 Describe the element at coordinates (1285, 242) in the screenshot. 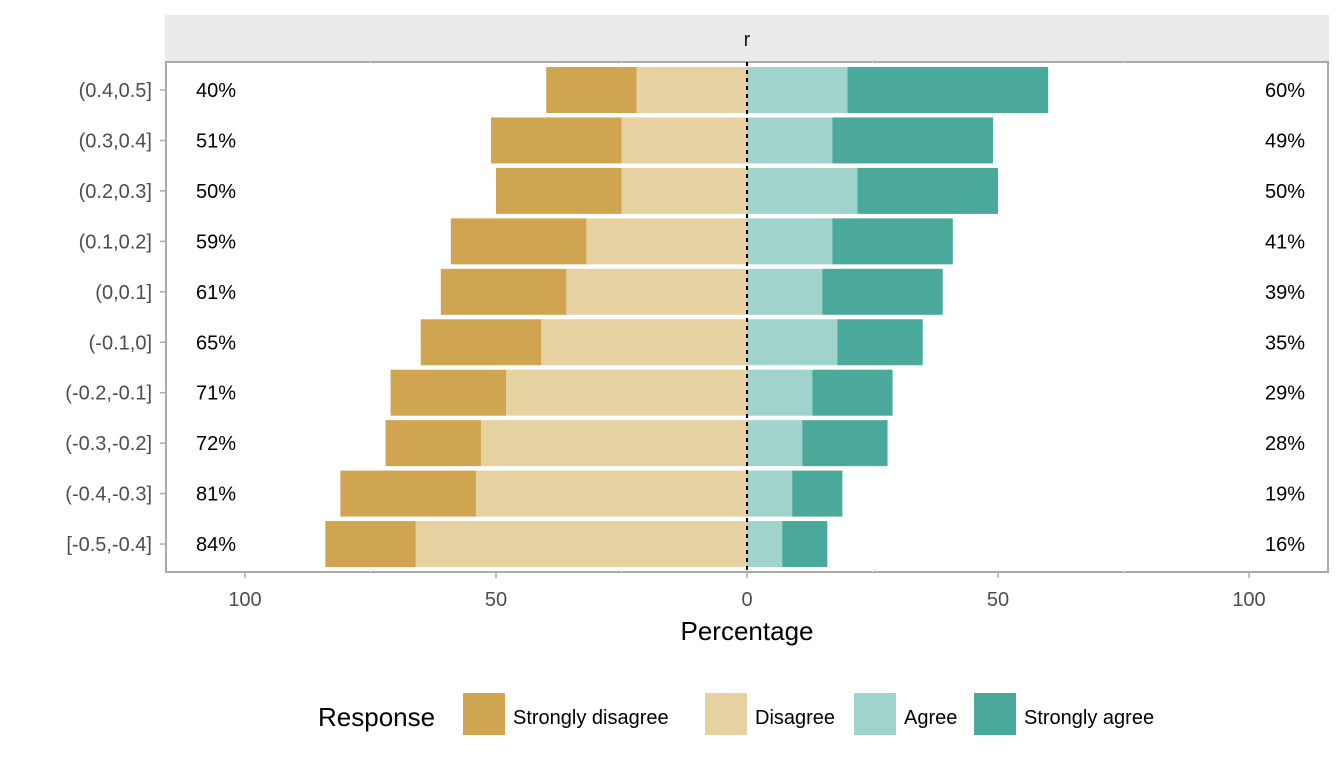

I see `right-percent-label: 41%` at that location.